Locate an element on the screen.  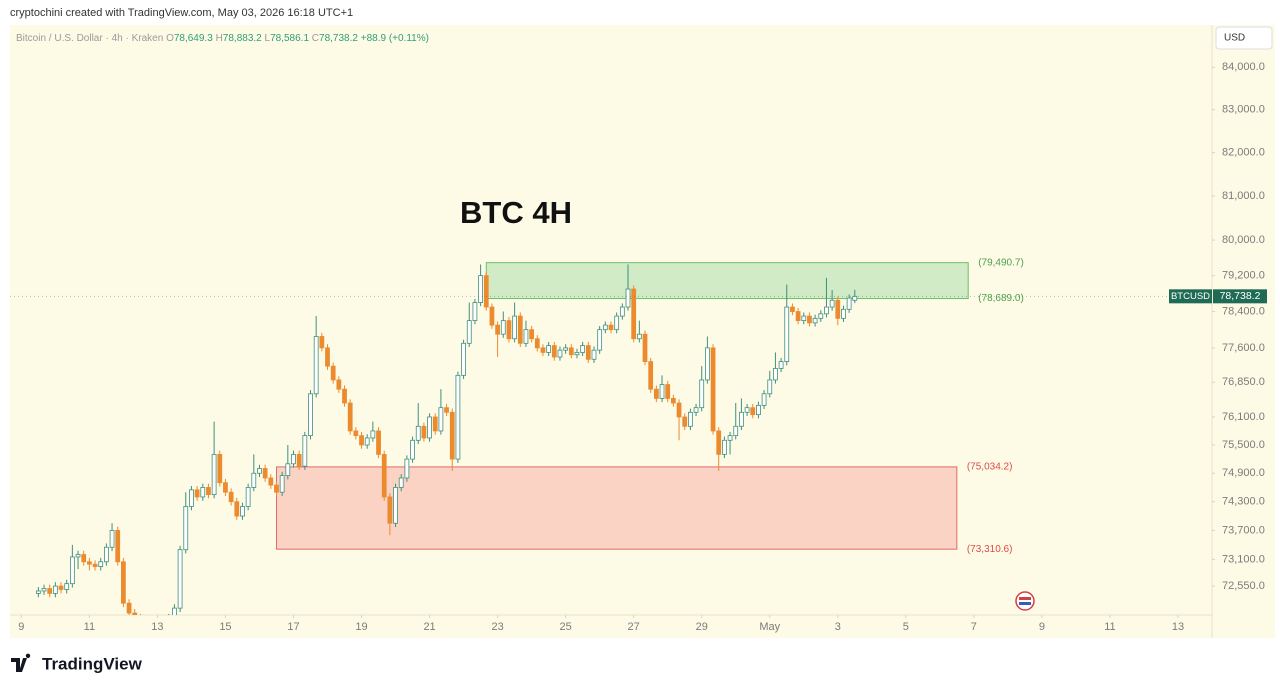
y-tick-label: 74,900.0 is located at coordinates (1243, 473).